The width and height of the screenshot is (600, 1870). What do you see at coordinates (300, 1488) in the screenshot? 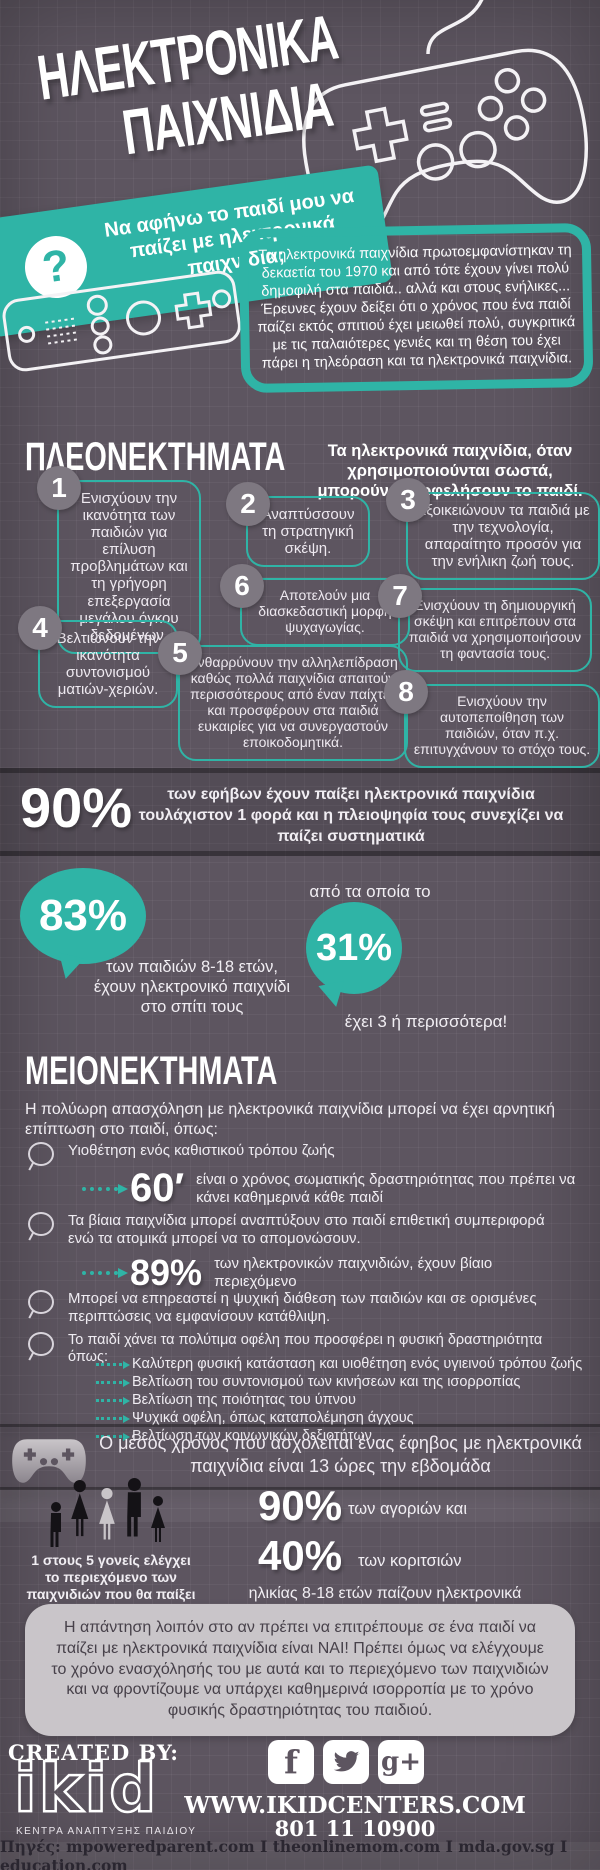
I see `divider-shadow` at bounding box center [300, 1488].